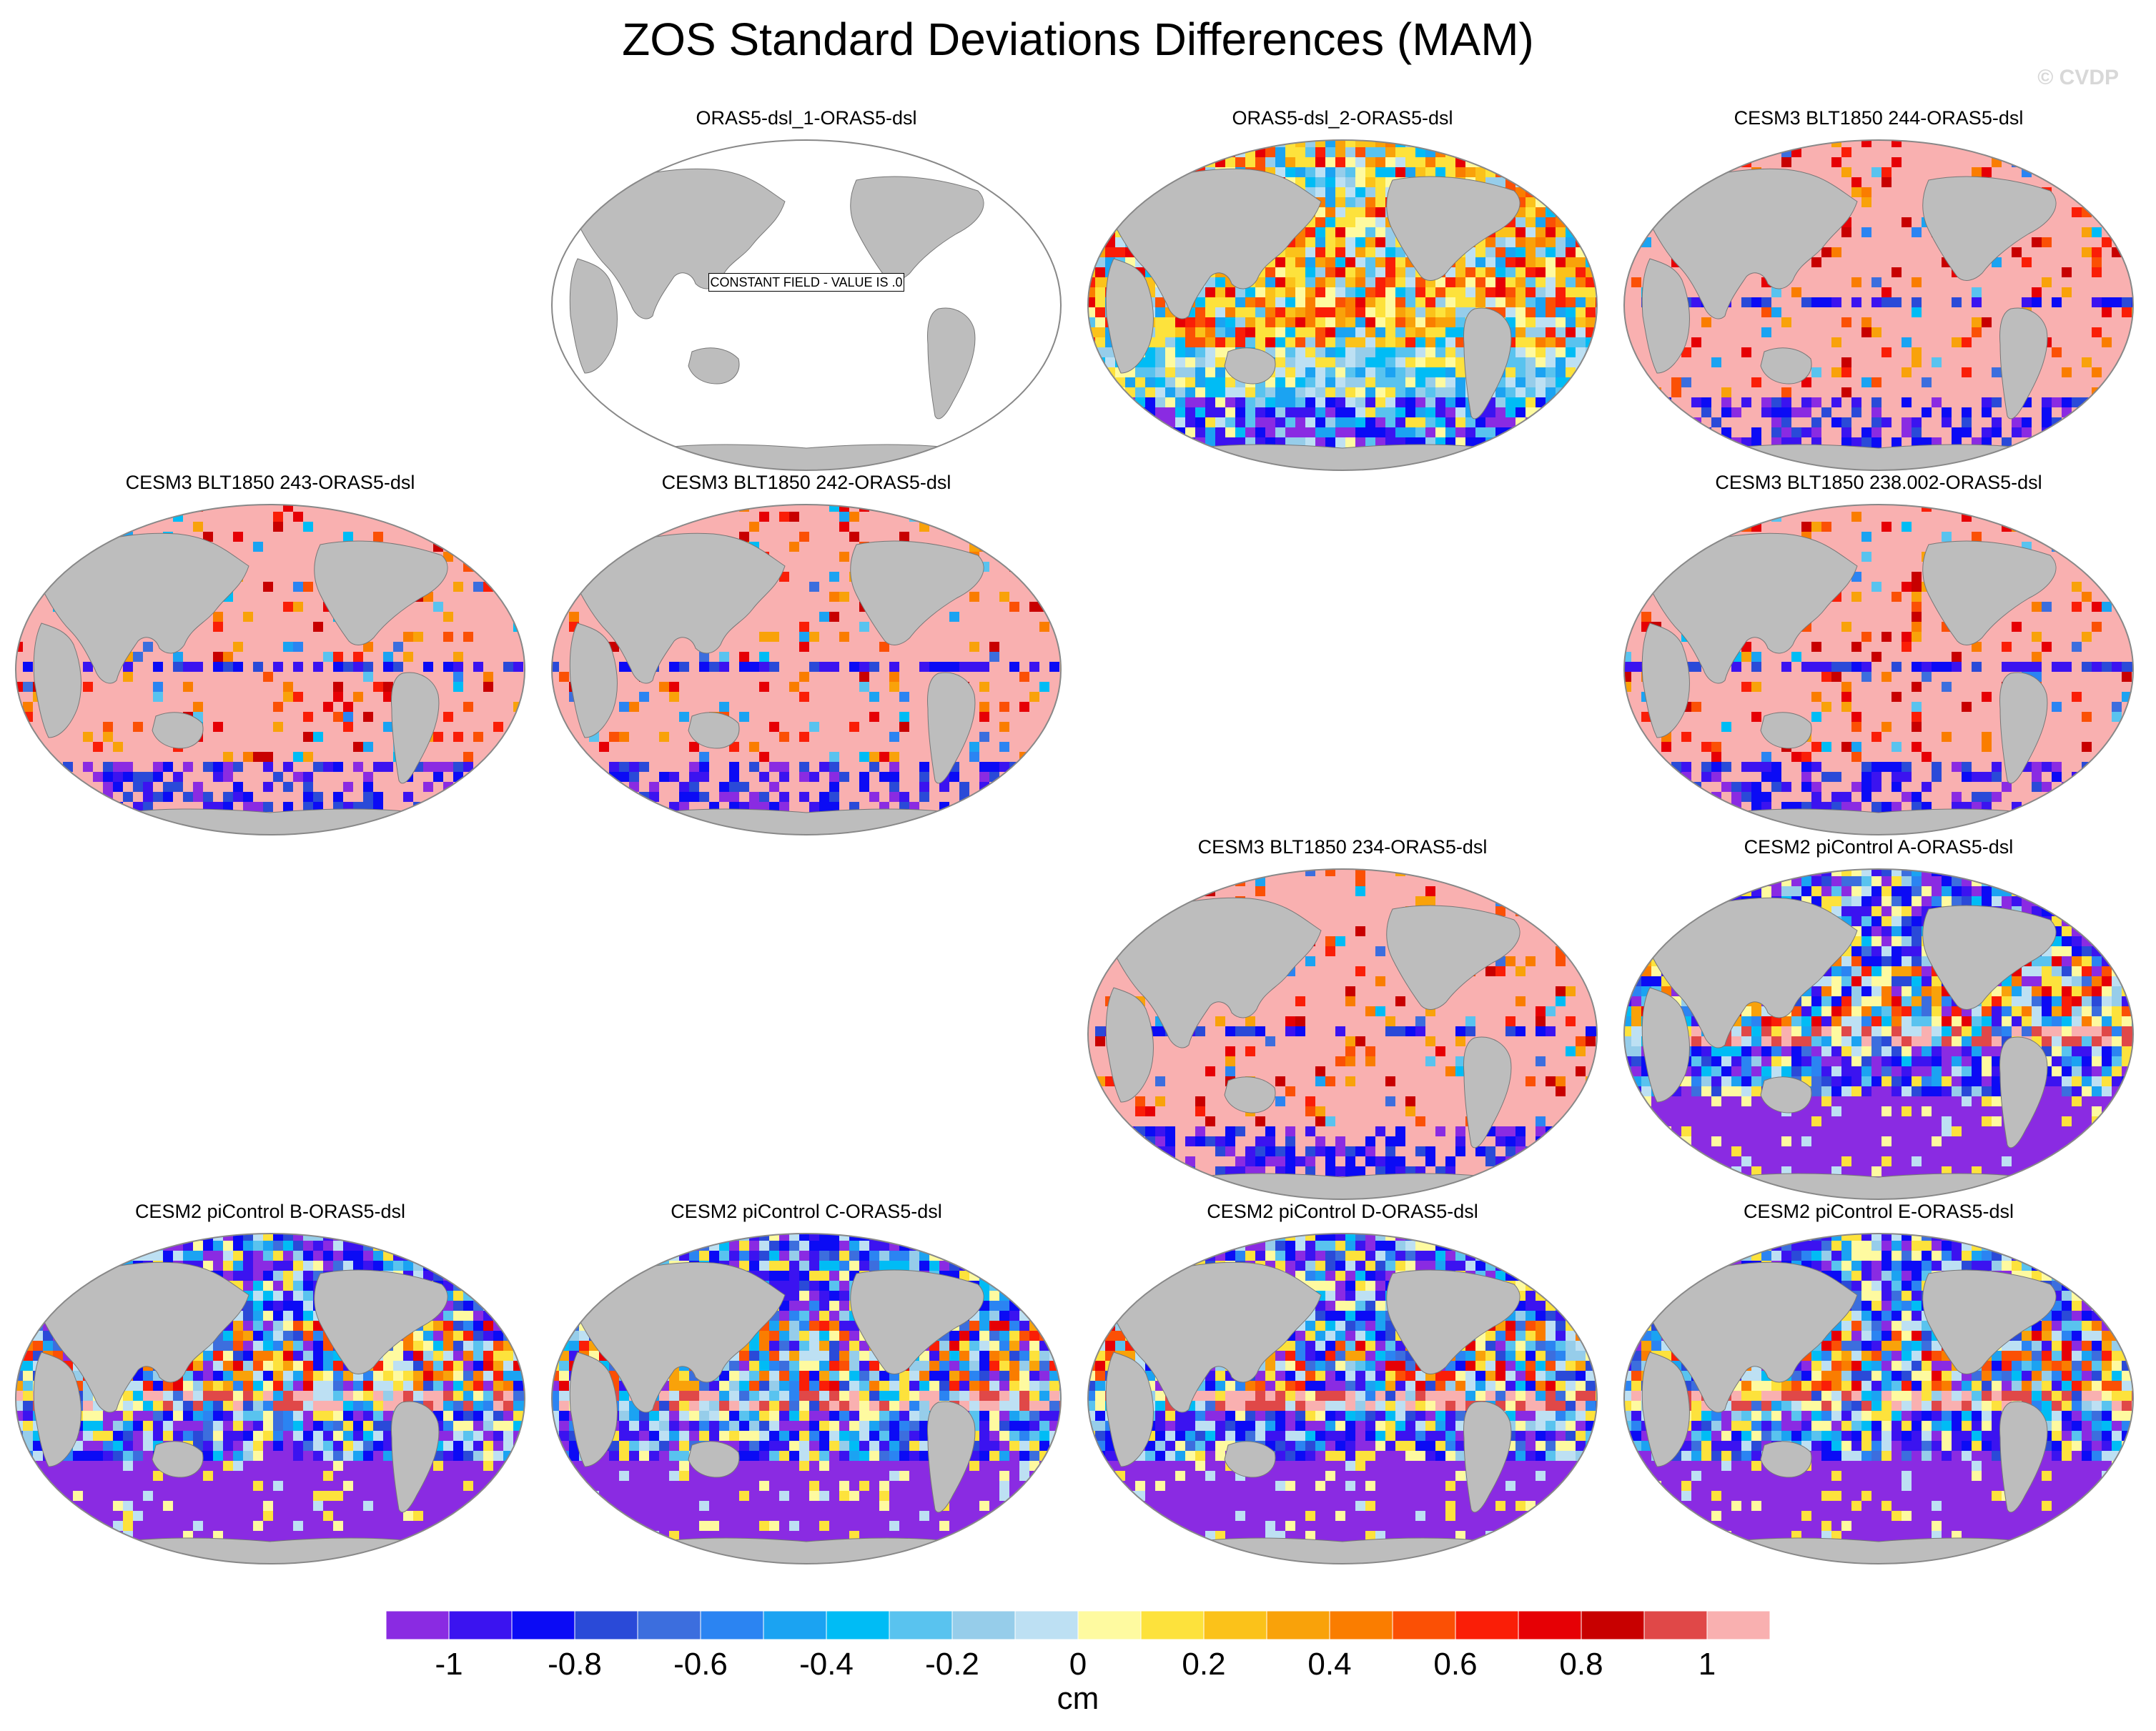  What do you see at coordinates (270, 669) in the screenshot?
I see `world-map` at bounding box center [270, 669].